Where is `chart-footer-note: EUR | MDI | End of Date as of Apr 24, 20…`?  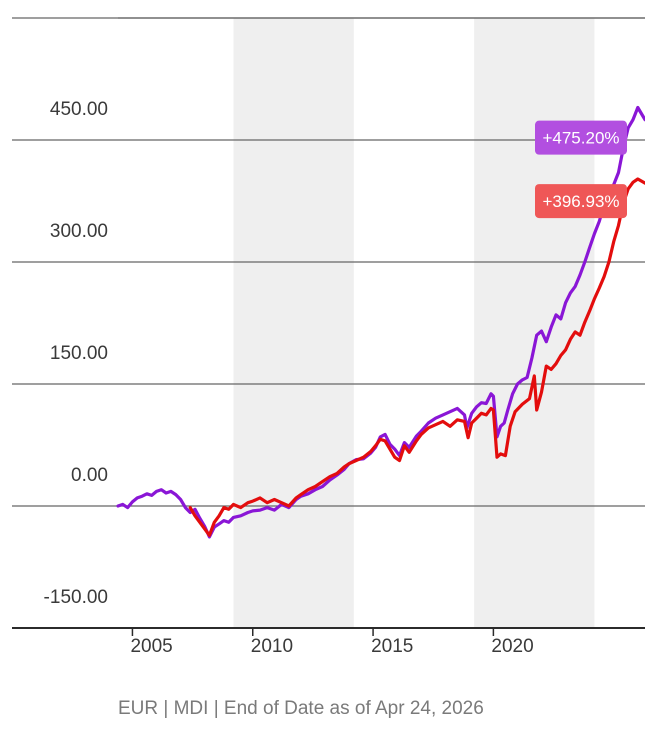 chart-footer-note: EUR | MDI | End of Date as of Apr 24, 20… is located at coordinates (301, 708).